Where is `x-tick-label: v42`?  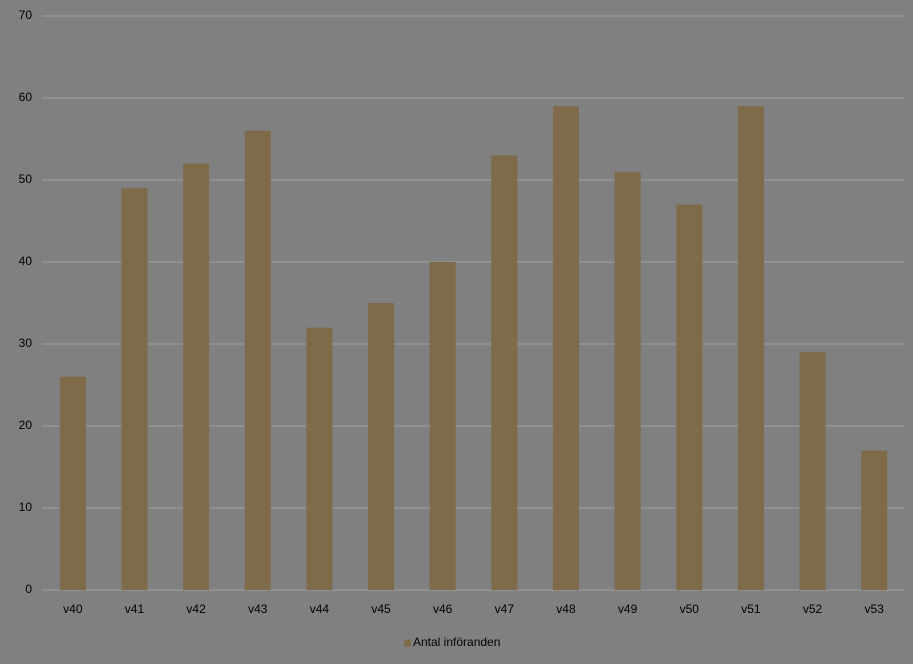 x-tick-label: v42 is located at coordinates (196, 609).